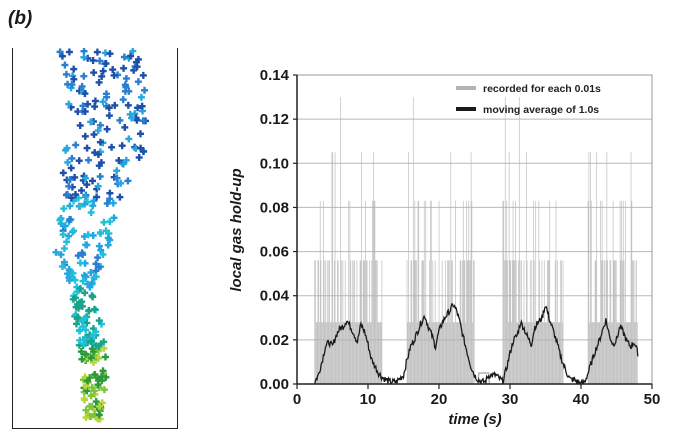 The height and width of the screenshot is (429, 678). What do you see at coordinates (466, 109) in the screenshot?
I see `legend-swatch-average` at bounding box center [466, 109].